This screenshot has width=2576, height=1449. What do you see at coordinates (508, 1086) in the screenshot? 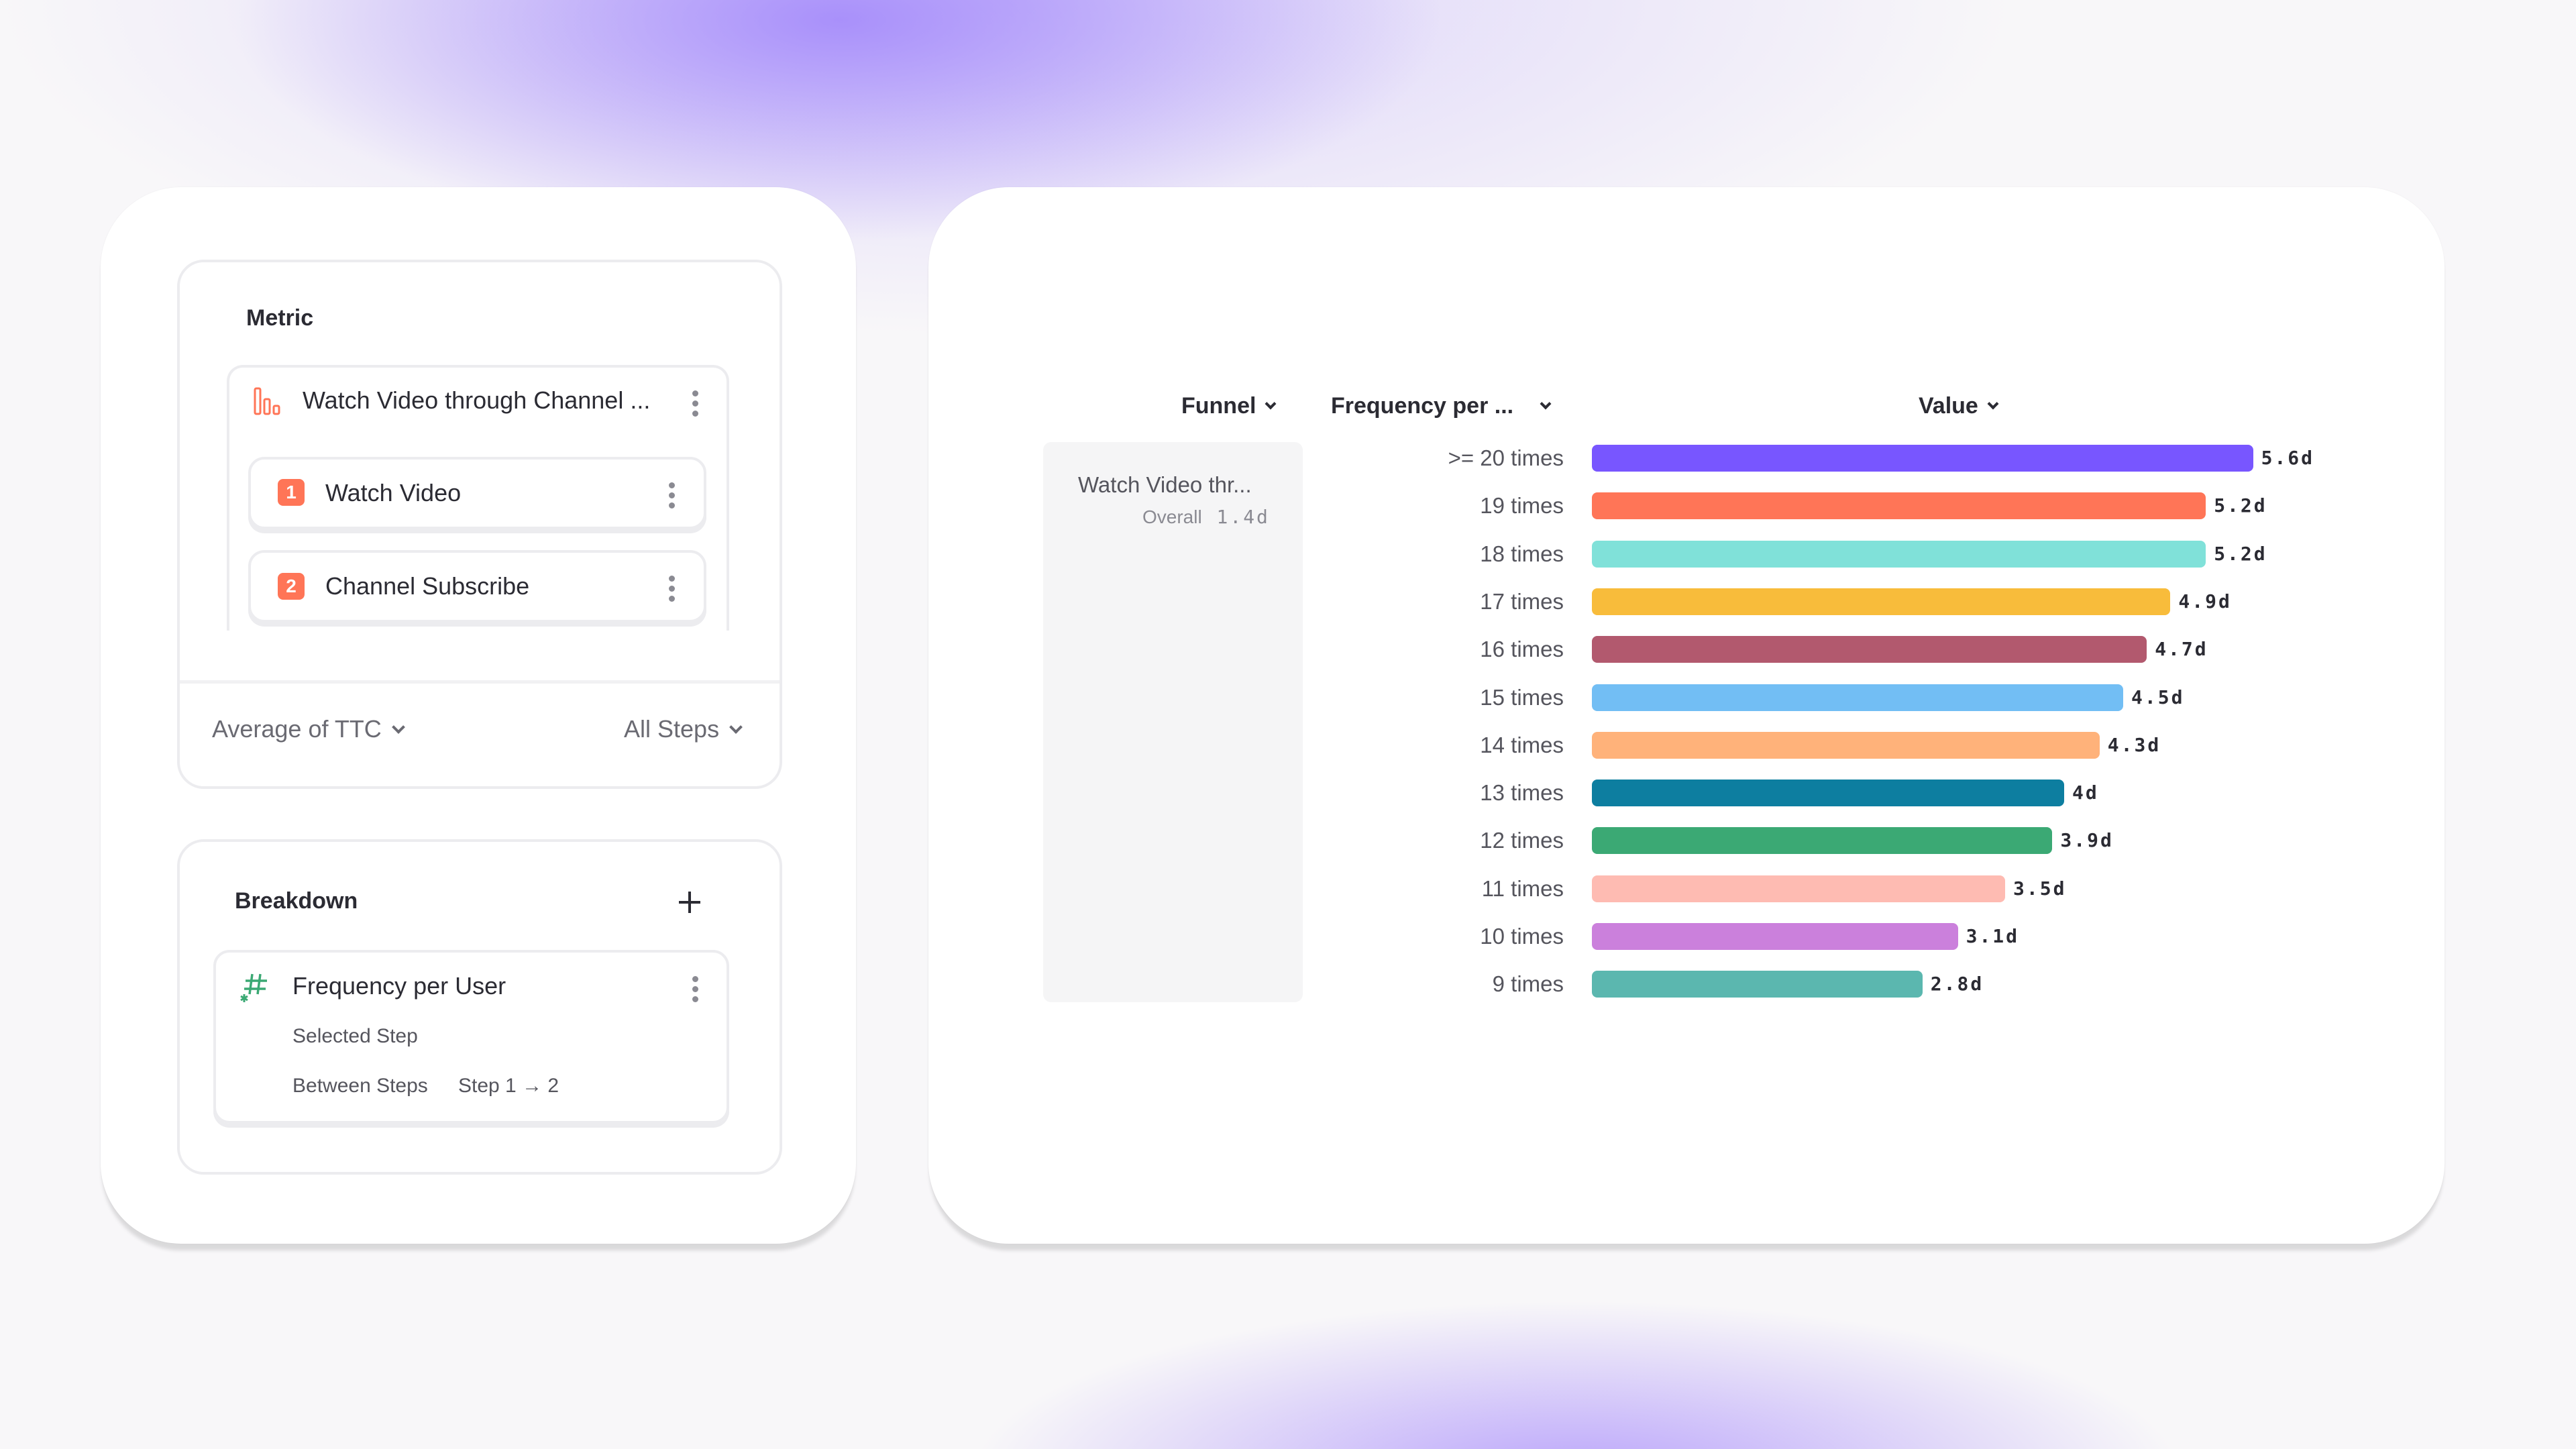
I see `between-steps-value: Step 1 → 2` at bounding box center [508, 1086].